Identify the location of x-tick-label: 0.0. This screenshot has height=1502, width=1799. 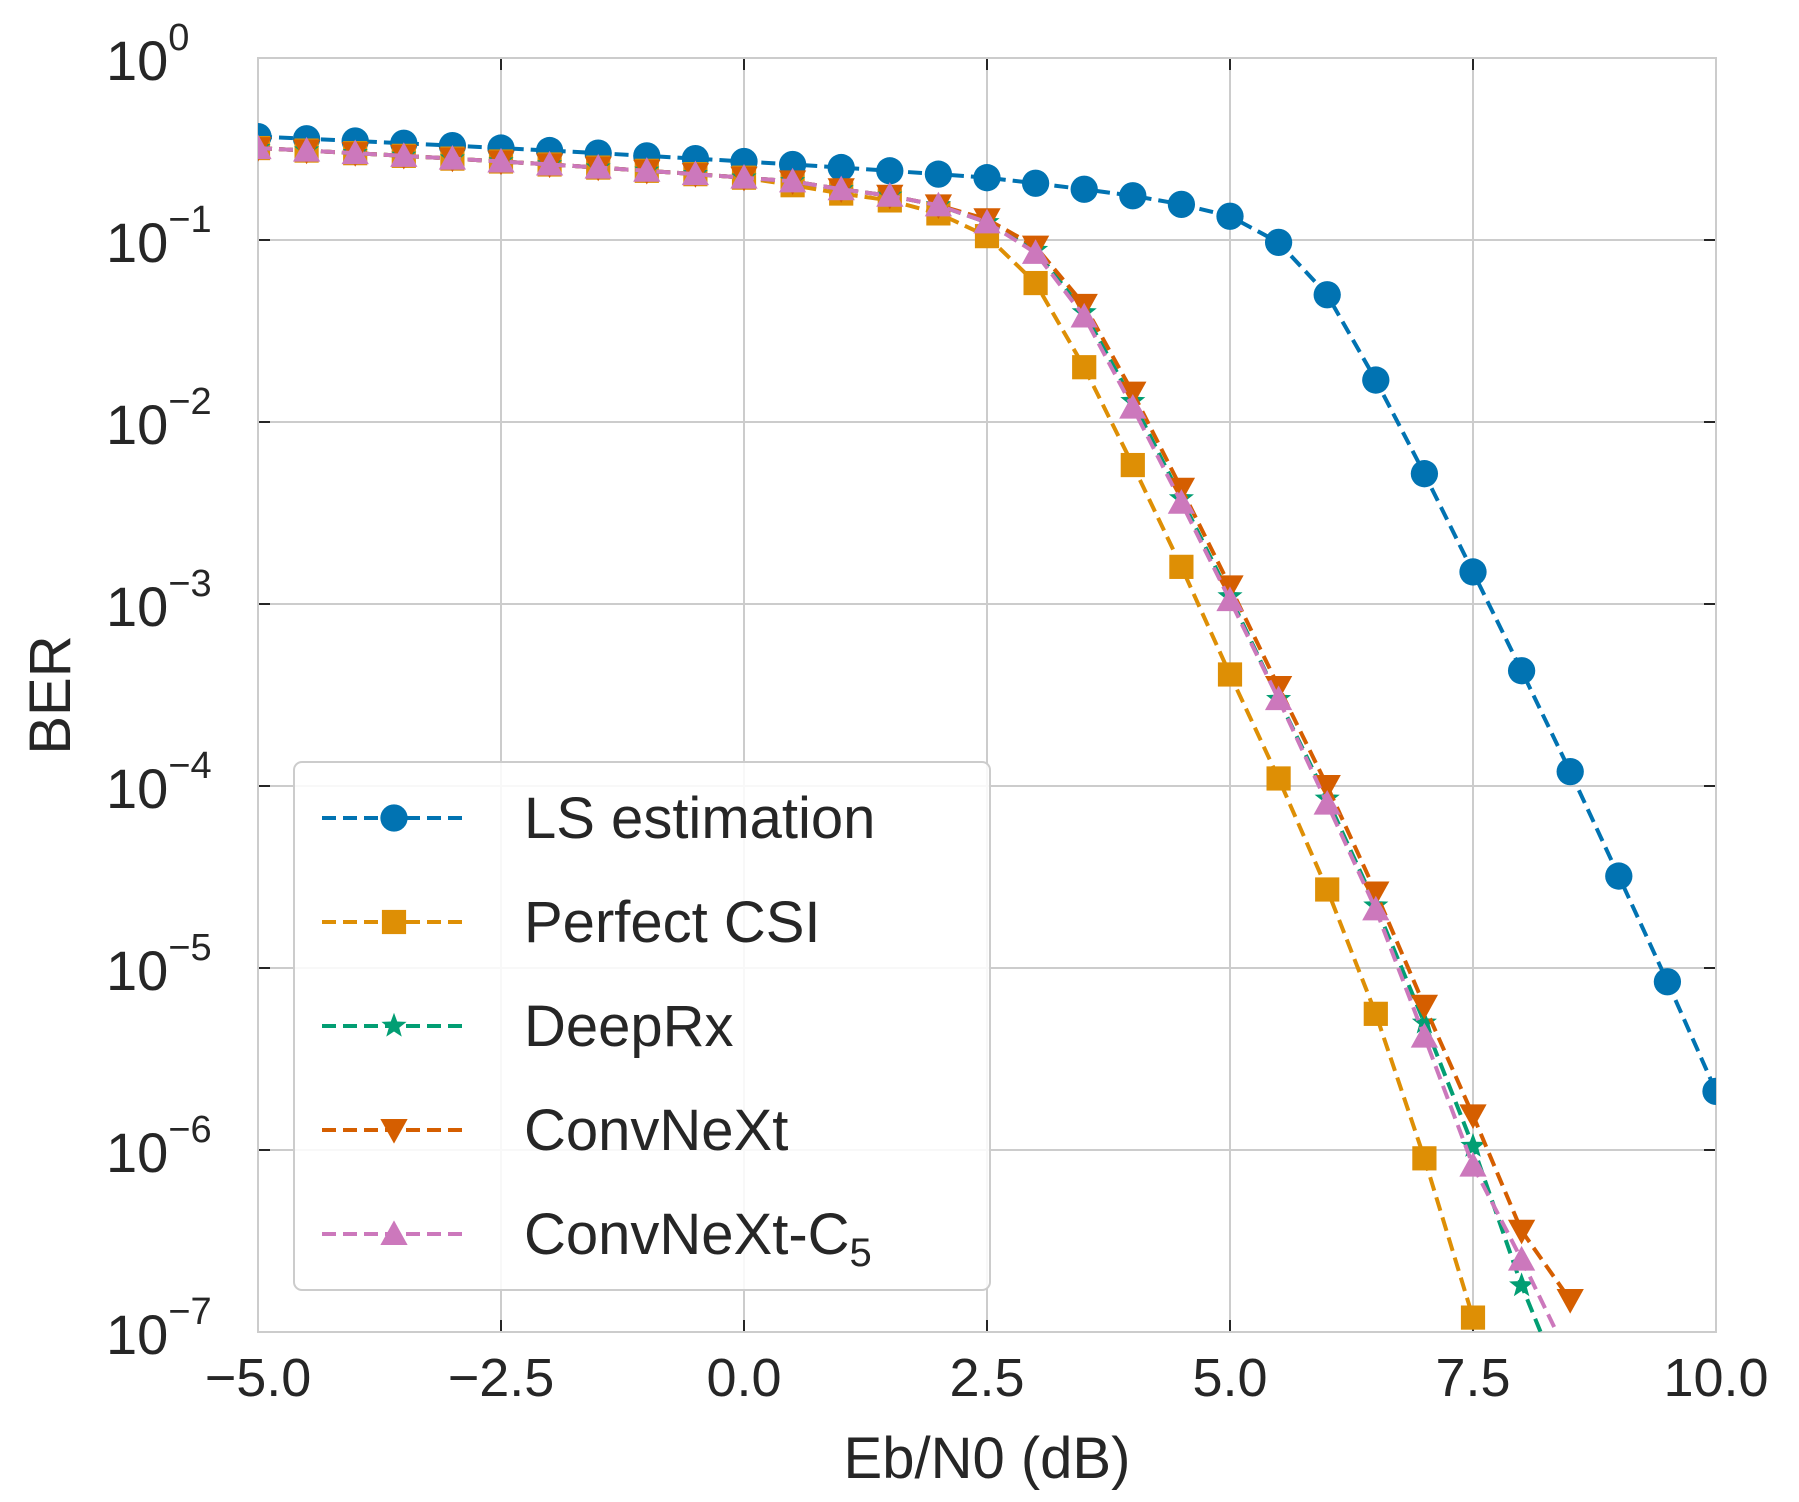
(743, 1378).